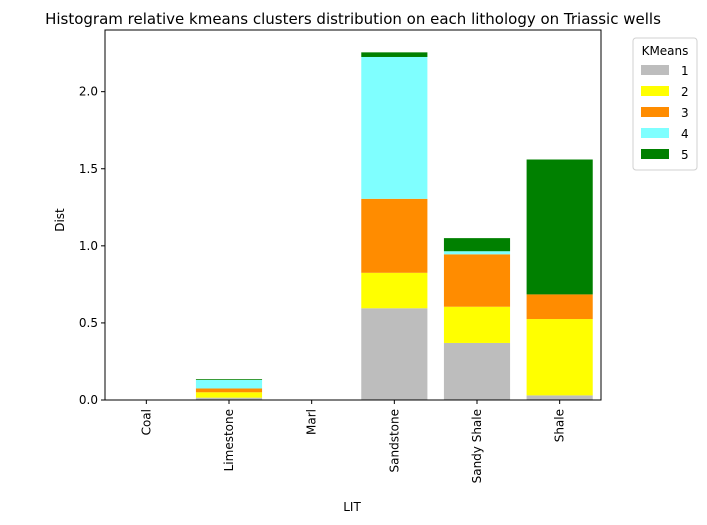  What do you see at coordinates (685, 134) in the screenshot?
I see `legend-label-4: 4` at bounding box center [685, 134].